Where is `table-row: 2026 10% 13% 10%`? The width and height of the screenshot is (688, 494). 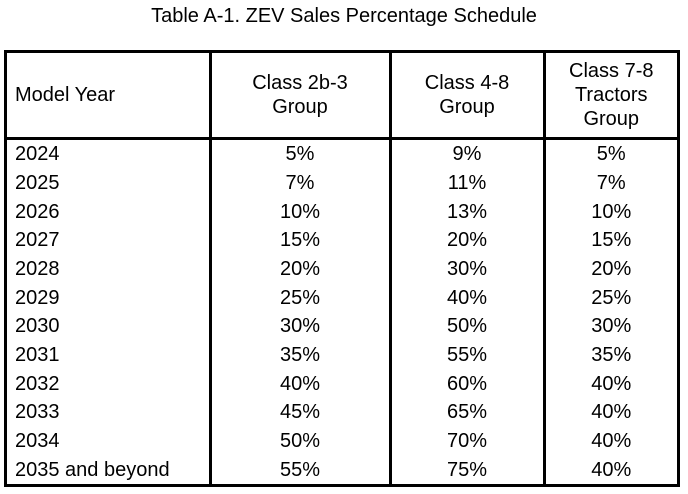 table-row: 2026 10% 13% 10% is located at coordinates (342, 211).